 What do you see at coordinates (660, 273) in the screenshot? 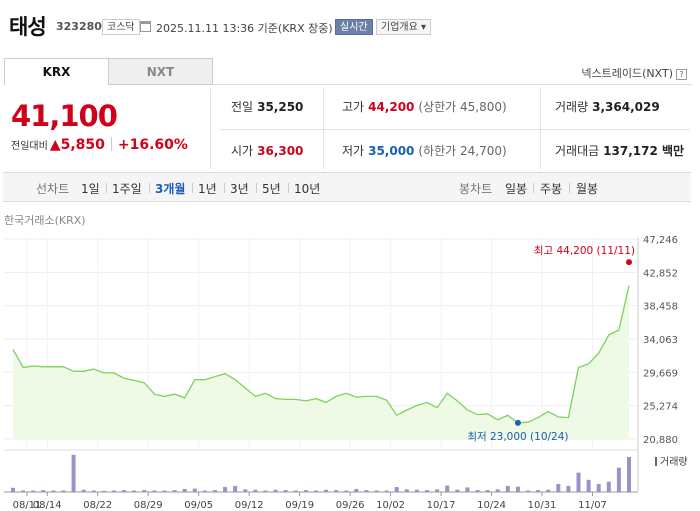
I see `y-tick-label: 42,852` at bounding box center [660, 273].